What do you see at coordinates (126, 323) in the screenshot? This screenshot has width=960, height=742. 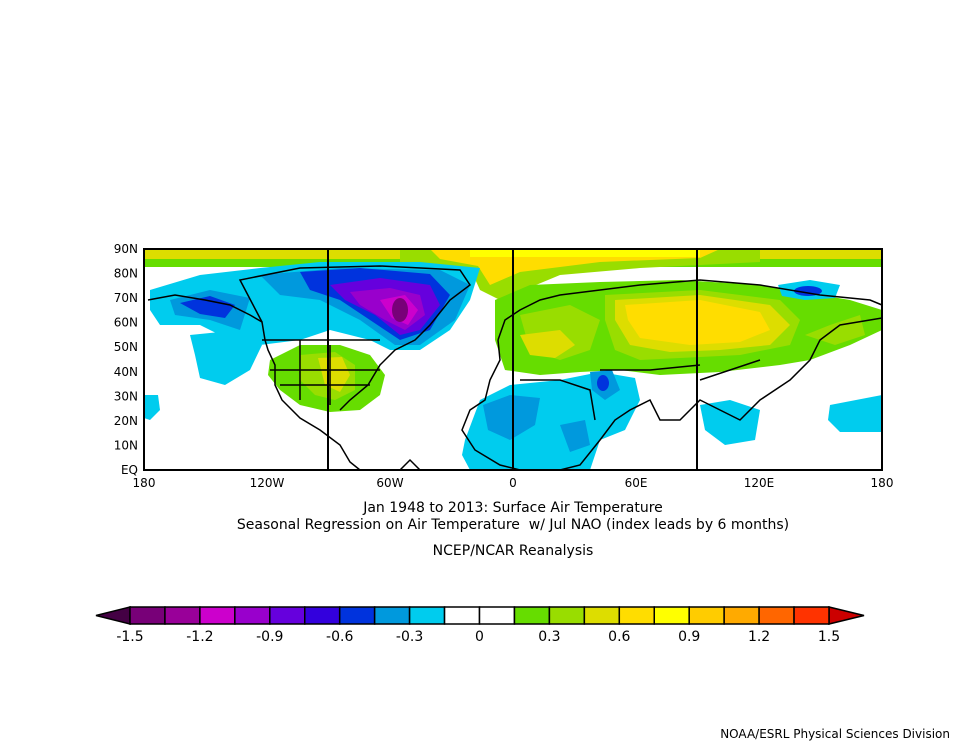 I see `lat-label: 60N` at bounding box center [126, 323].